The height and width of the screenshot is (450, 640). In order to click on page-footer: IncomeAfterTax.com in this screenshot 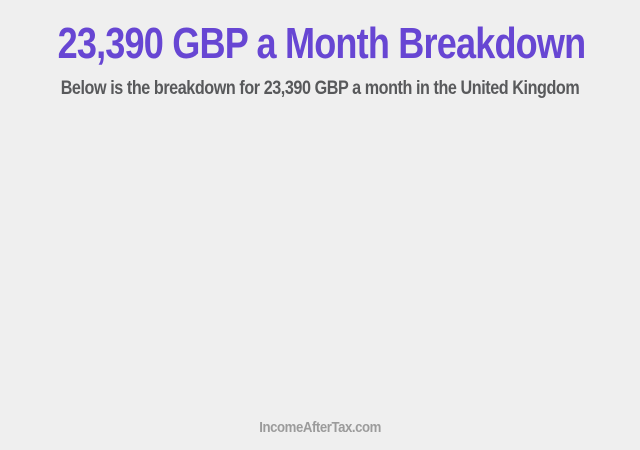, I will do `click(320, 428)`.